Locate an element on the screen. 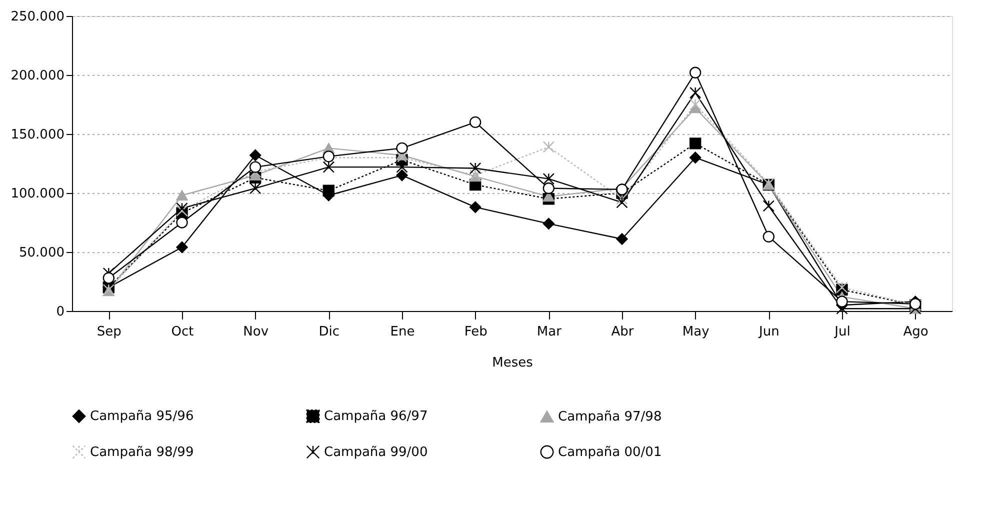  x-tick-label: Sep is located at coordinates (109, 332).